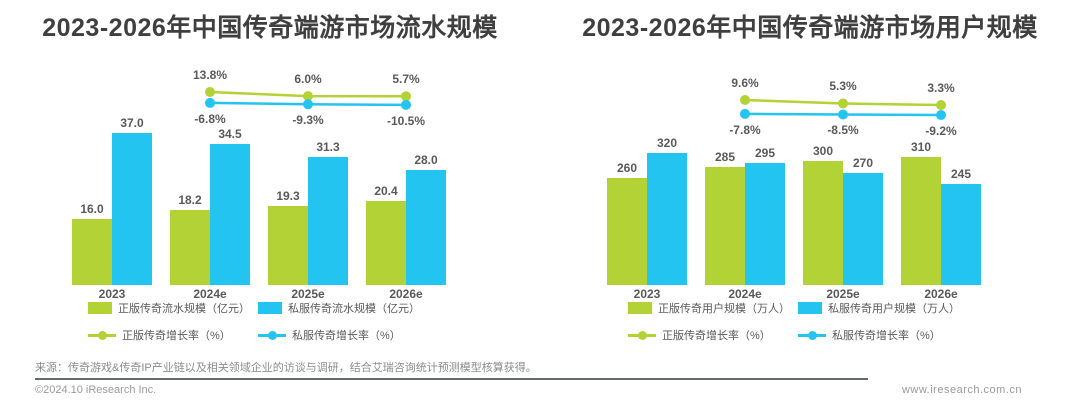 The height and width of the screenshot is (400, 1080). I want to click on legend-row: 正版传奇用户规模（万人） 私服传奇用户规模（万人）, so click(810, 308).